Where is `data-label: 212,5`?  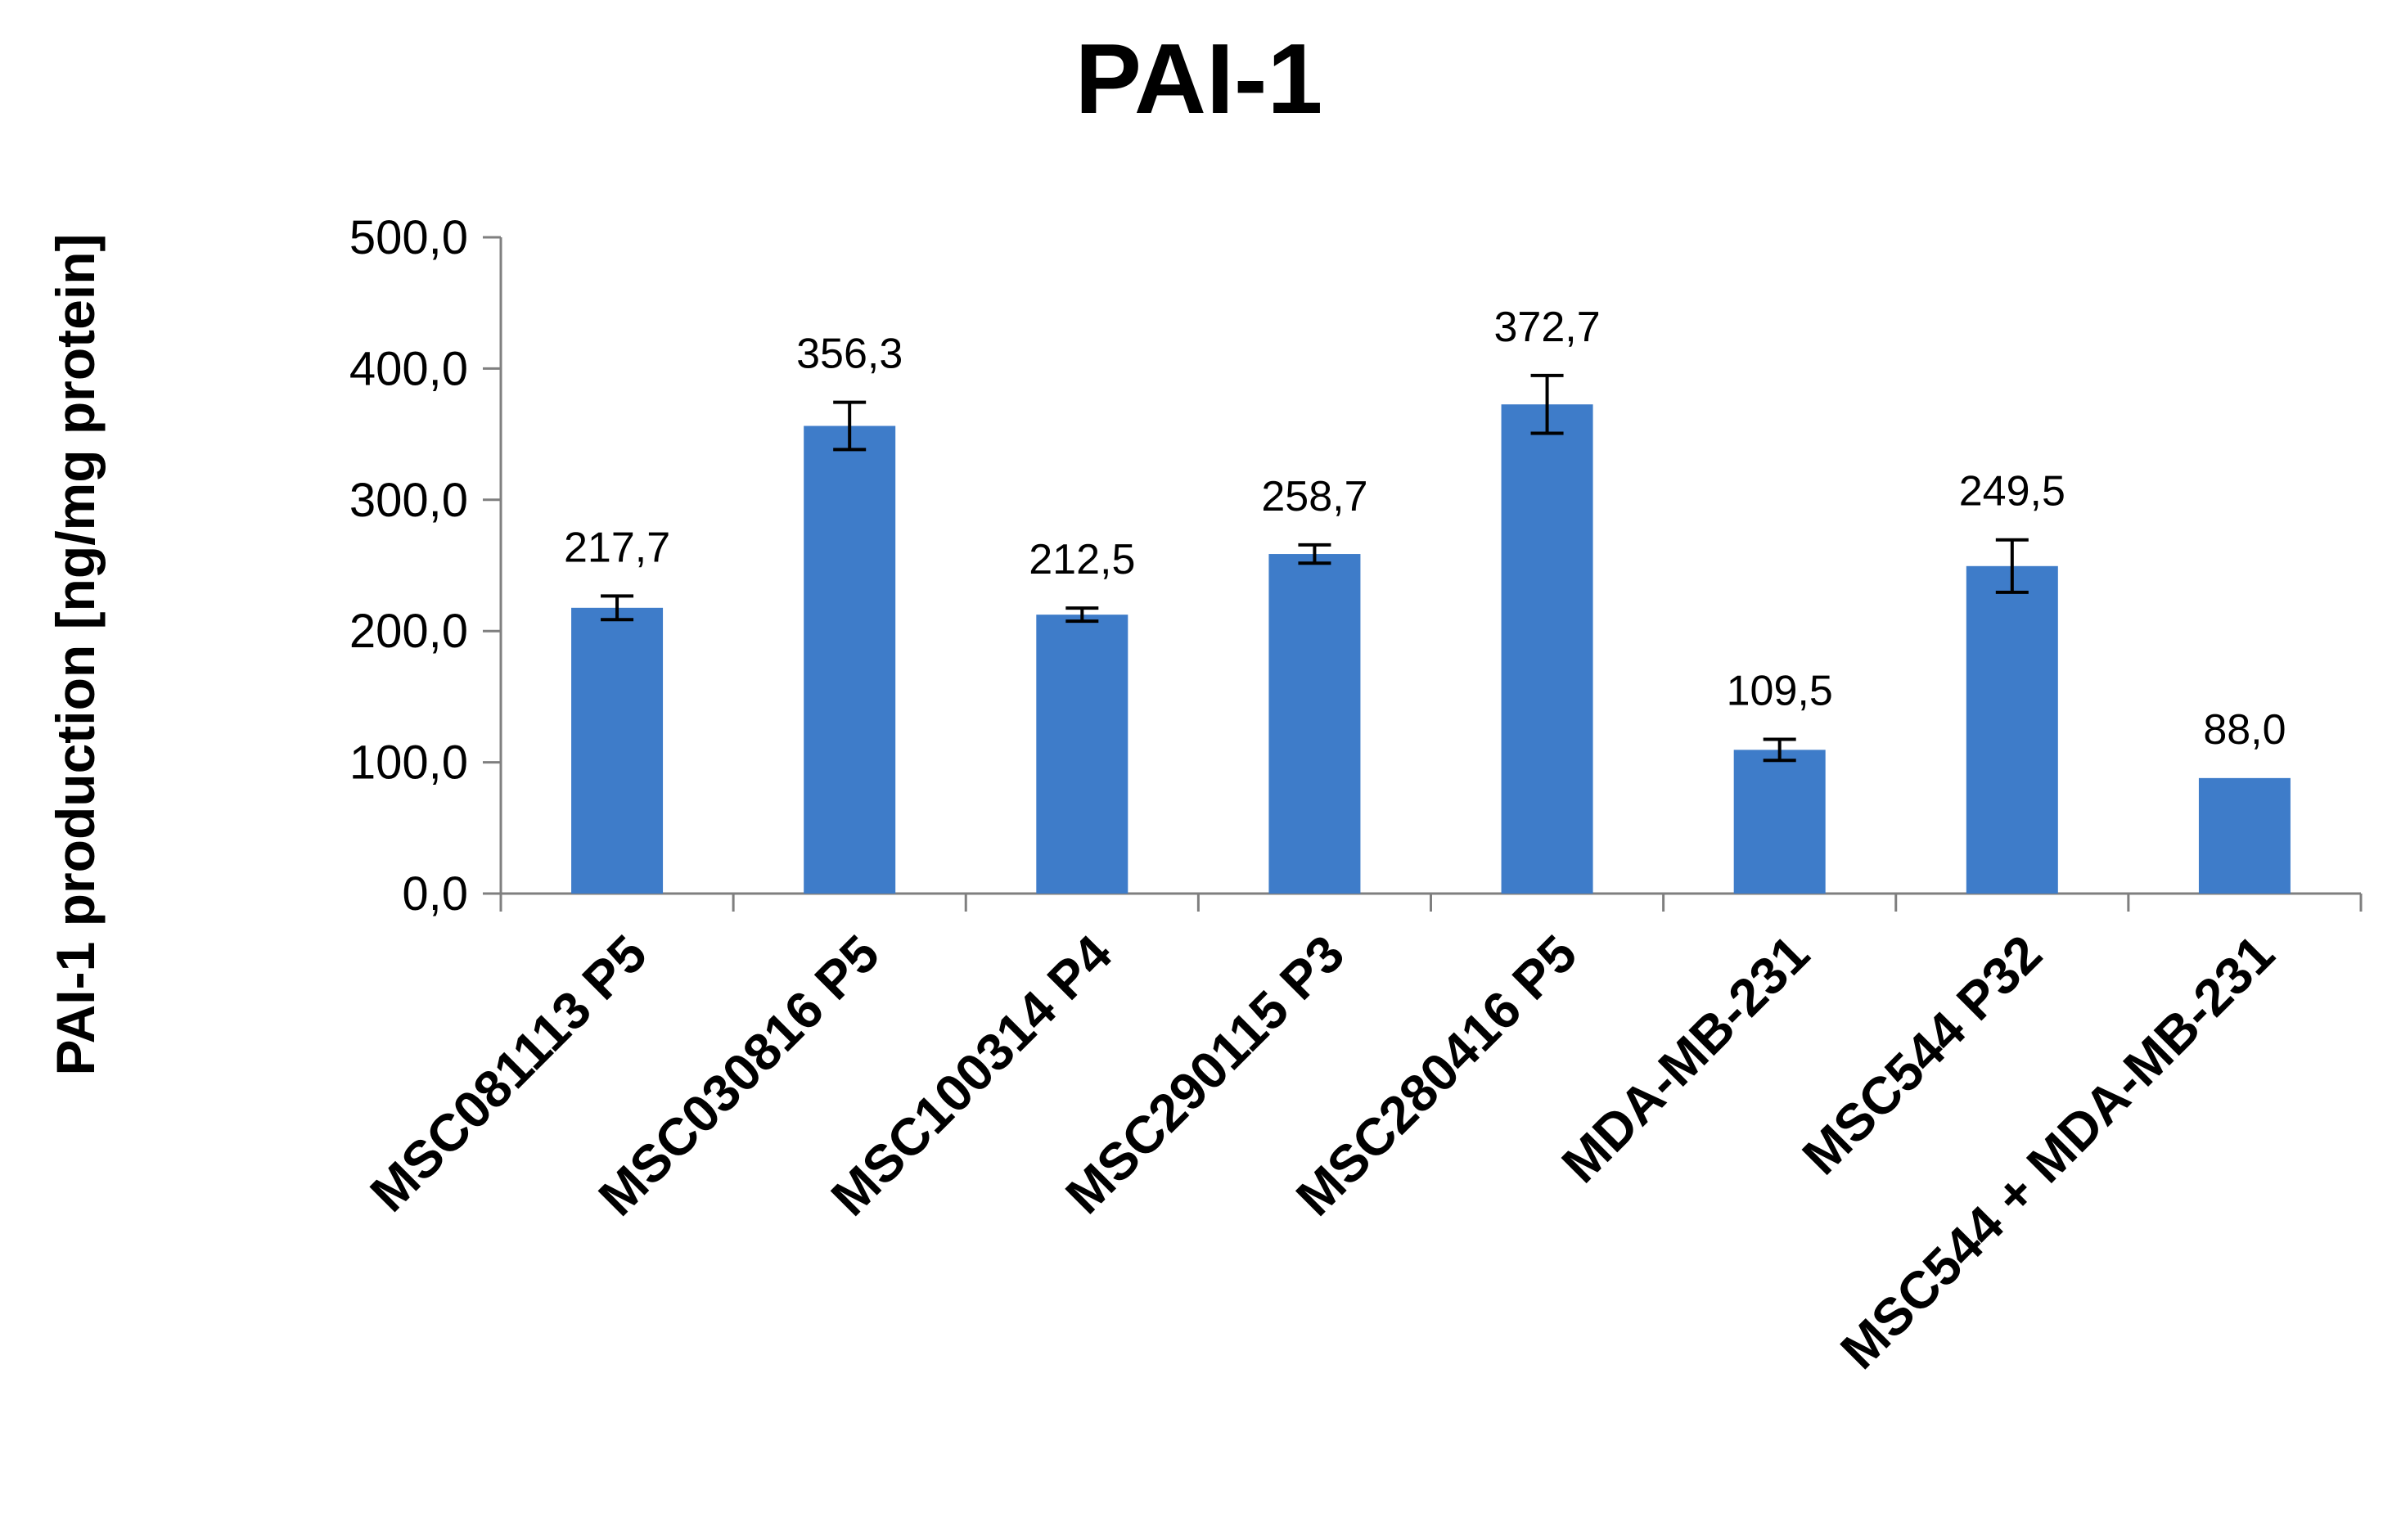 data-label: 212,5 is located at coordinates (1082, 559).